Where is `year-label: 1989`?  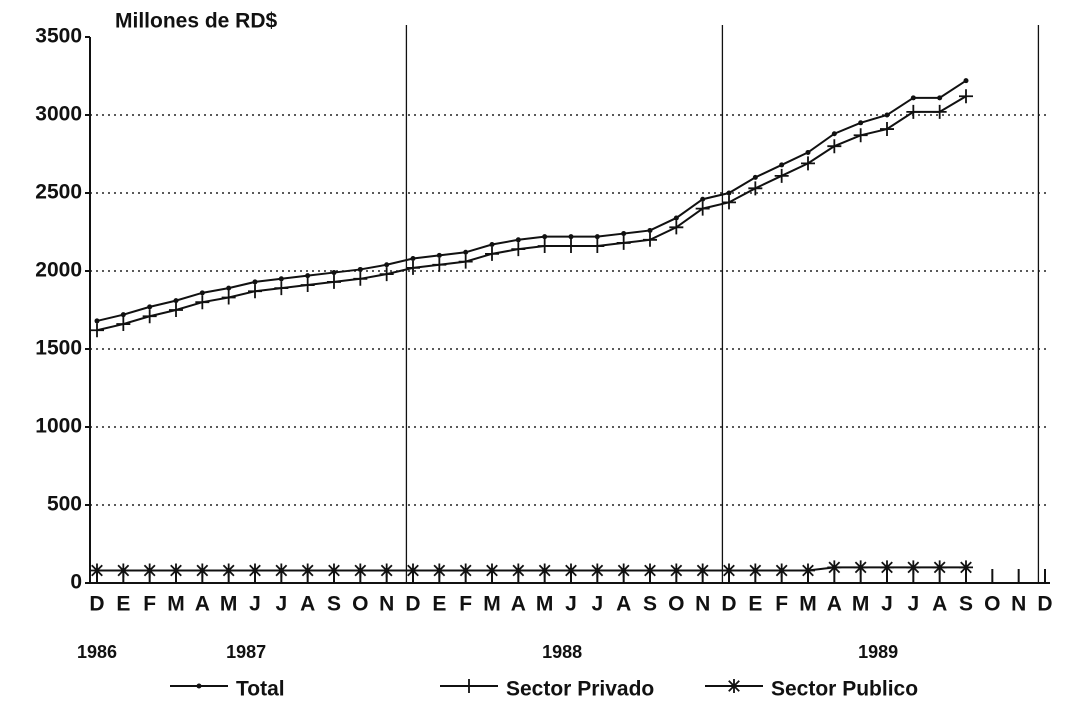 year-label: 1989 is located at coordinates (878, 652).